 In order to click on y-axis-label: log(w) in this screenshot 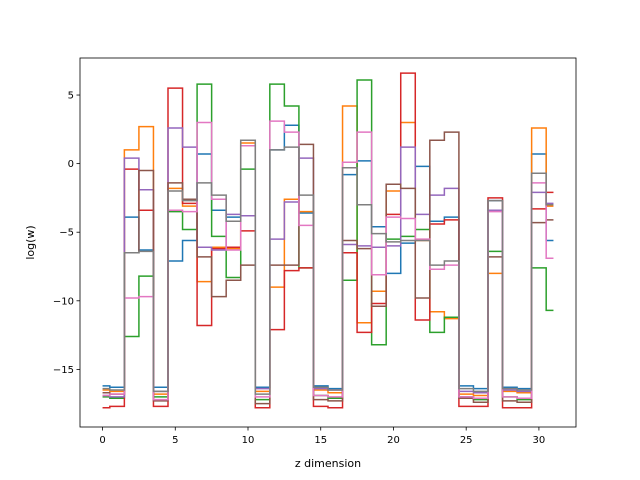, I will do `click(30, 242)`.